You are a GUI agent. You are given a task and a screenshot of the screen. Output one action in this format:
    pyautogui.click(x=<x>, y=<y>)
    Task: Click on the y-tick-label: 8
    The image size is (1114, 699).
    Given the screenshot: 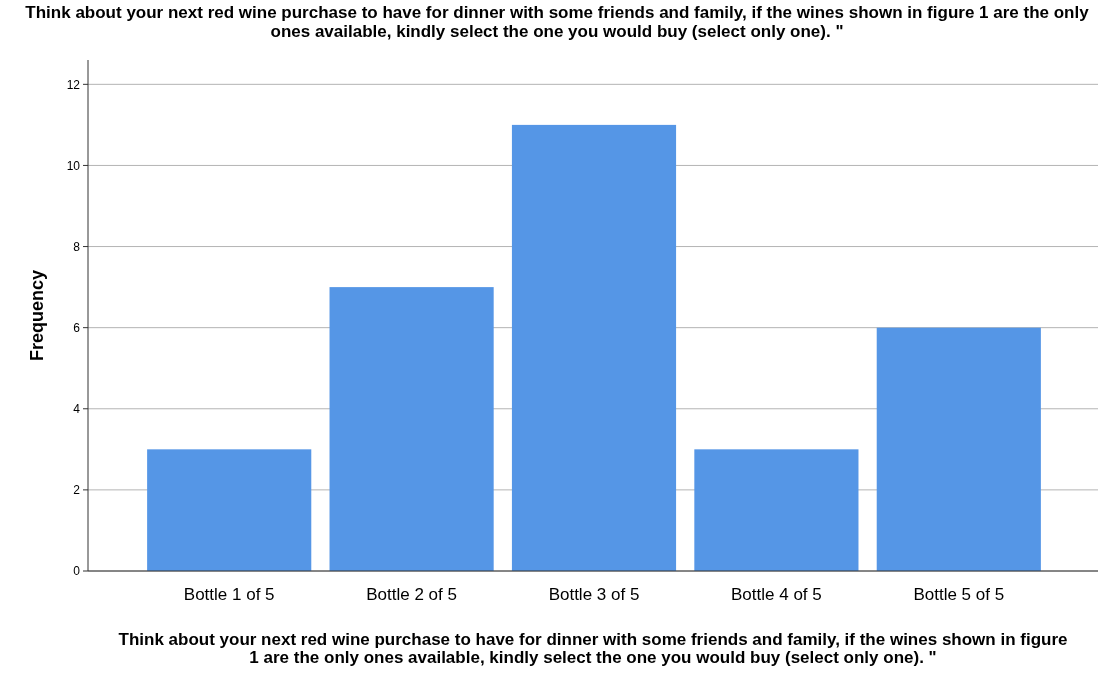 What is the action you would take?
    pyautogui.click(x=77, y=246)
    